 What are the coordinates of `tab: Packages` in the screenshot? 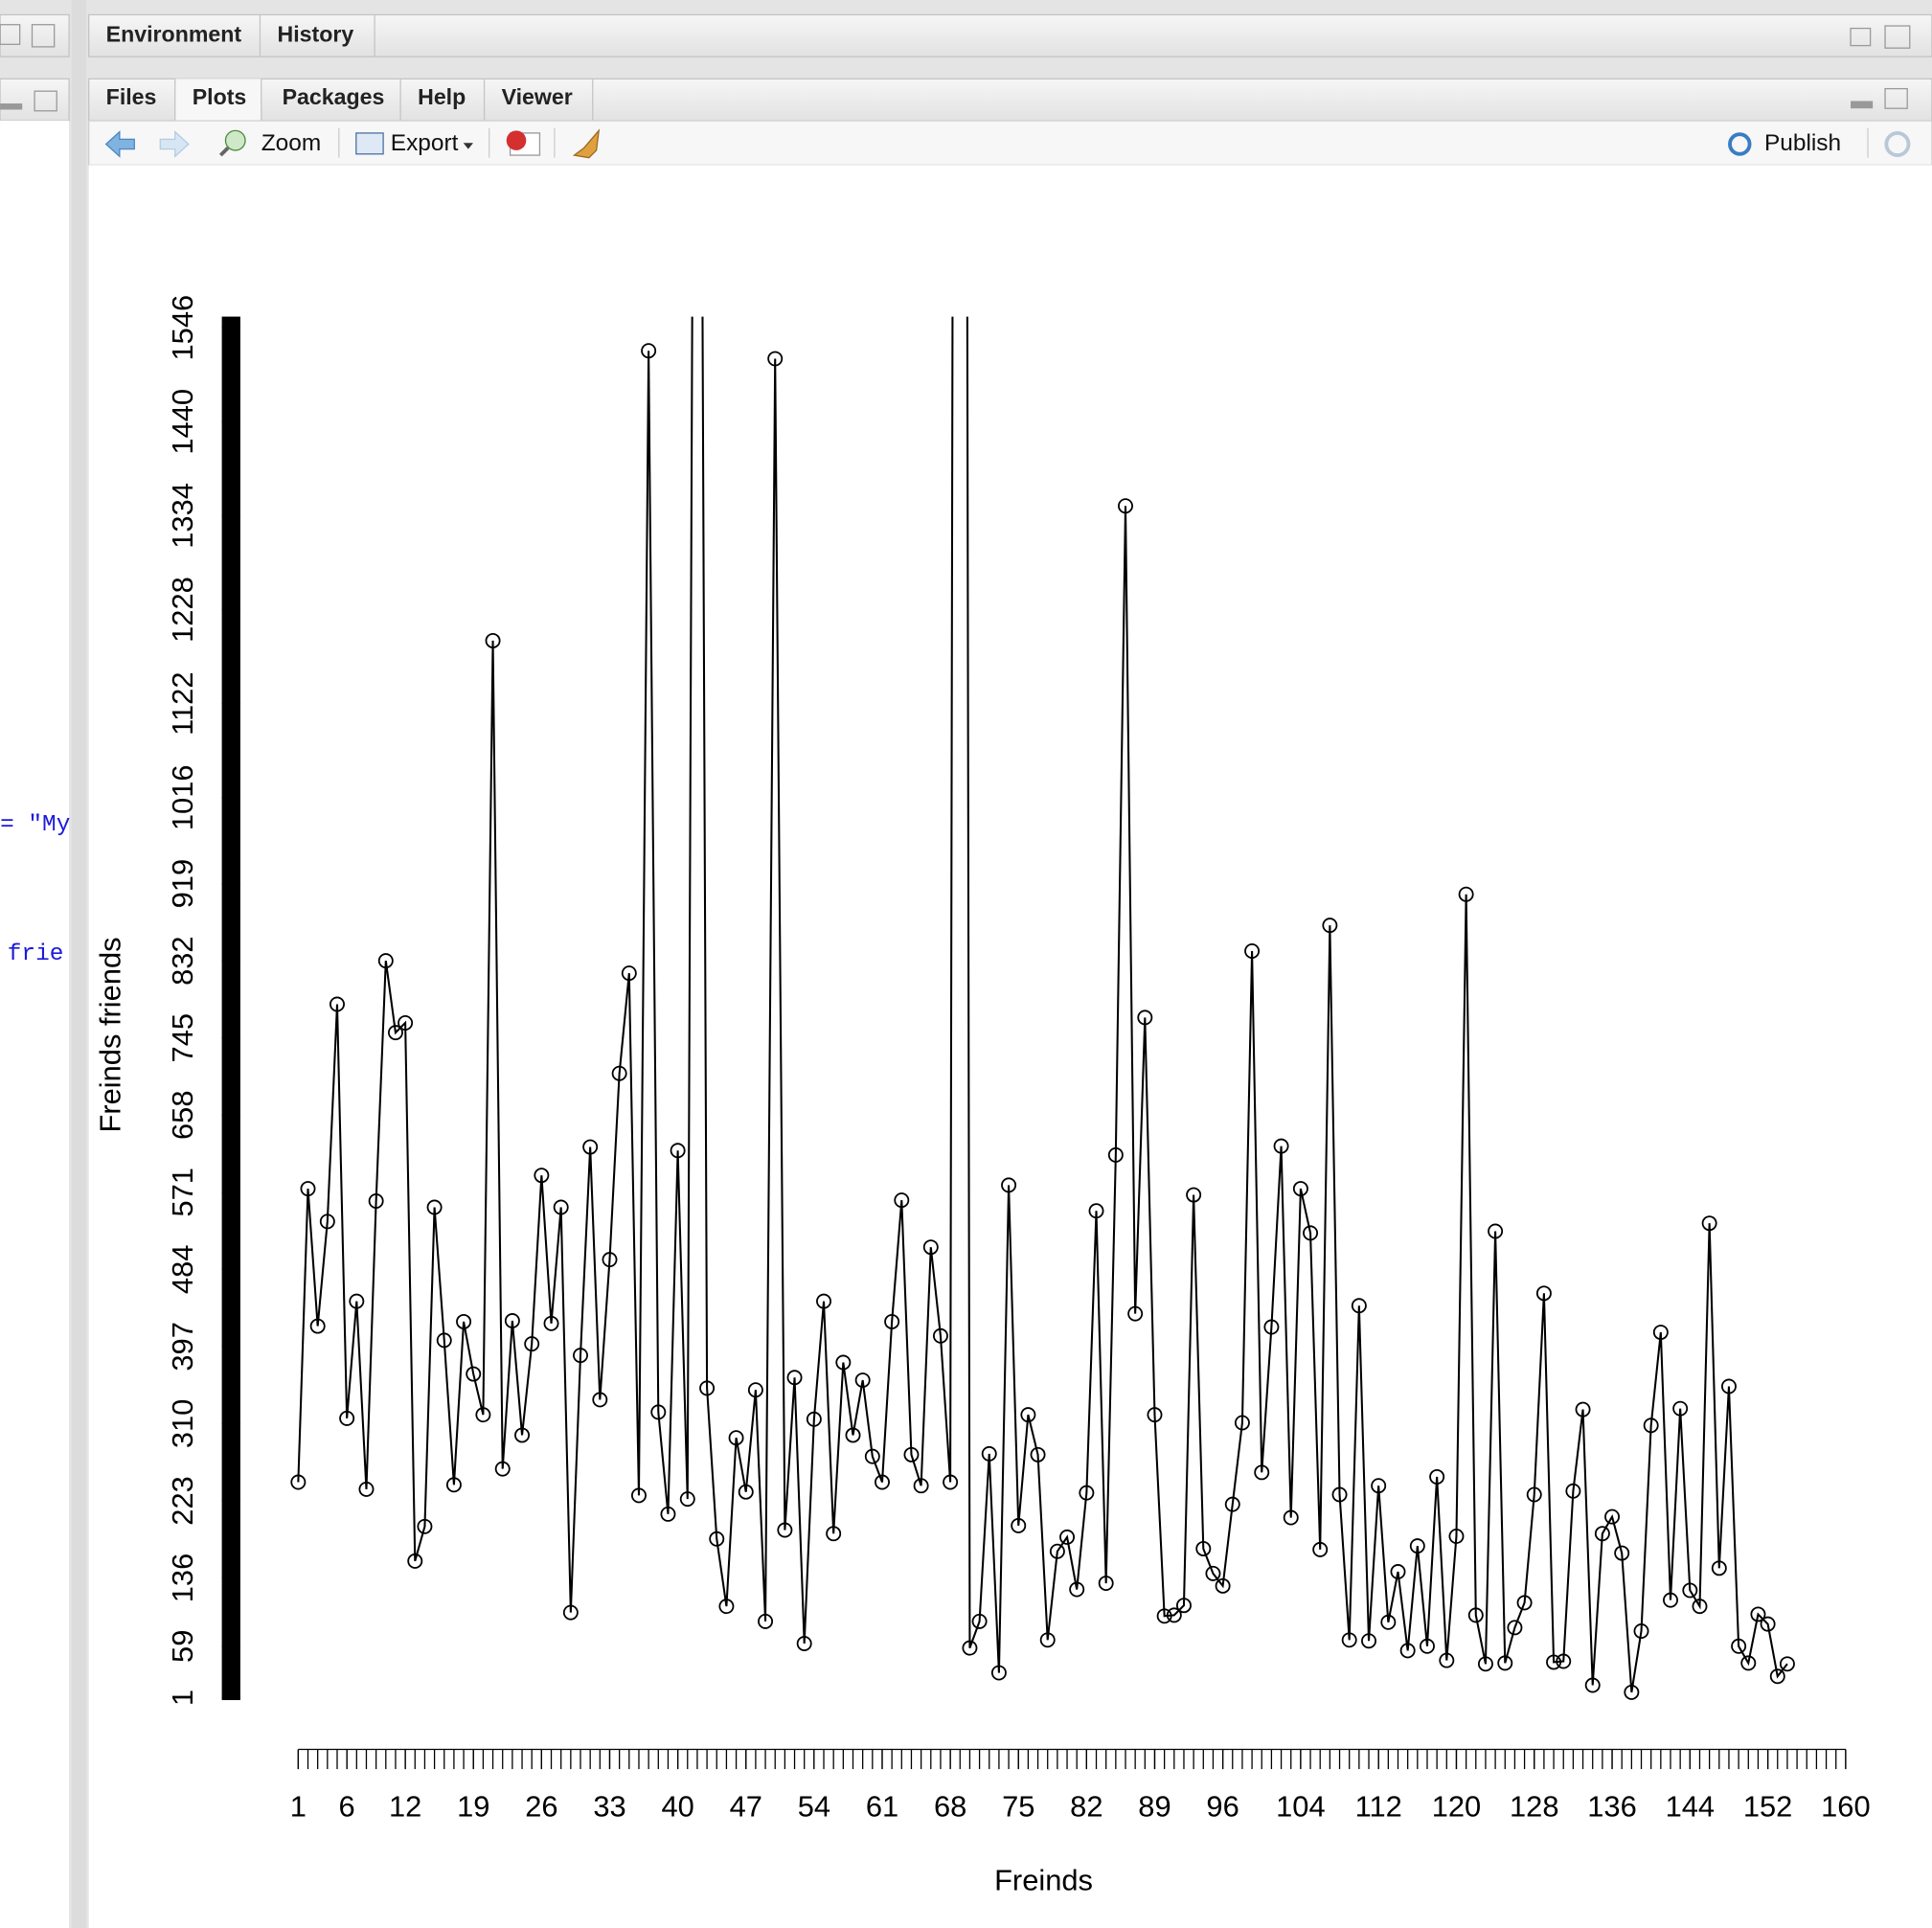 It's located at (334, 97).